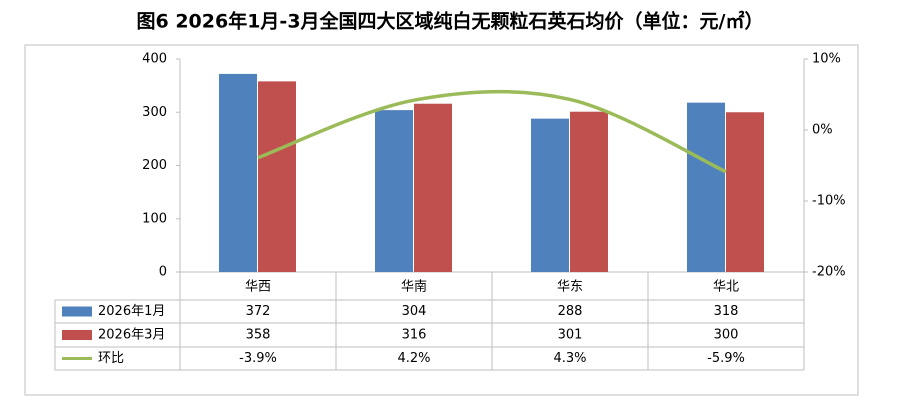 The height and width of the screenshot is (417, 900). What do you see at coordinates (414, 335) in the screenshot?
I see `table-value: 316` at bounding box center [414, 335].